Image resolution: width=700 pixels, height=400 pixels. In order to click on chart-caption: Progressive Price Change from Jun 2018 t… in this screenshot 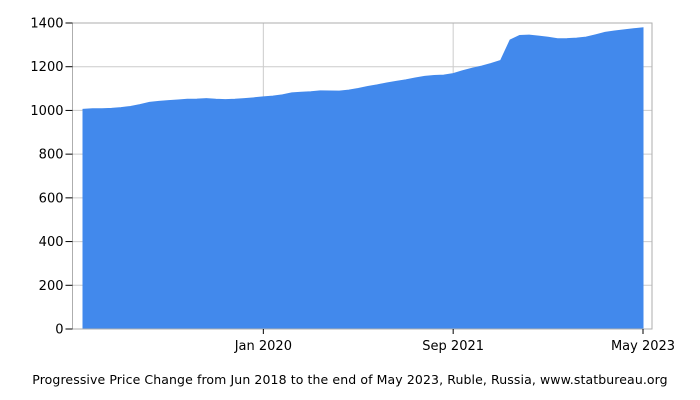, I will do `click(350, 379)`.